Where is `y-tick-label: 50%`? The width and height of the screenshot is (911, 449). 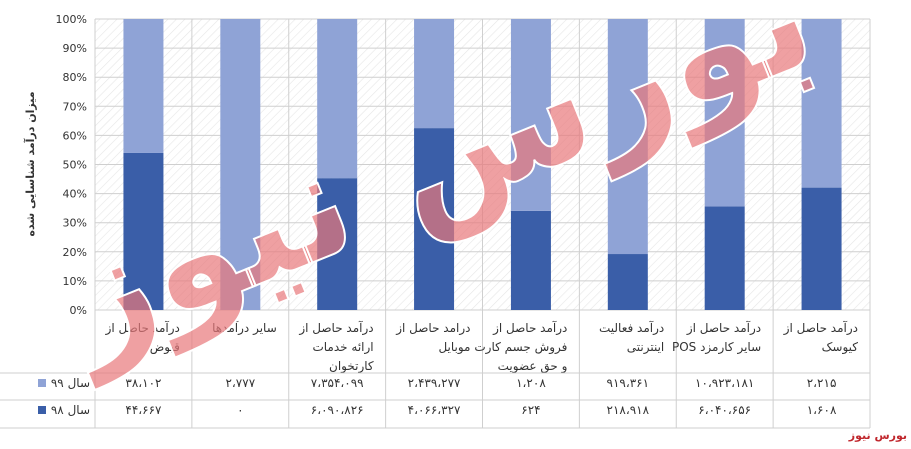
y-tick-label: 50% is located at coordinates (75, 165).